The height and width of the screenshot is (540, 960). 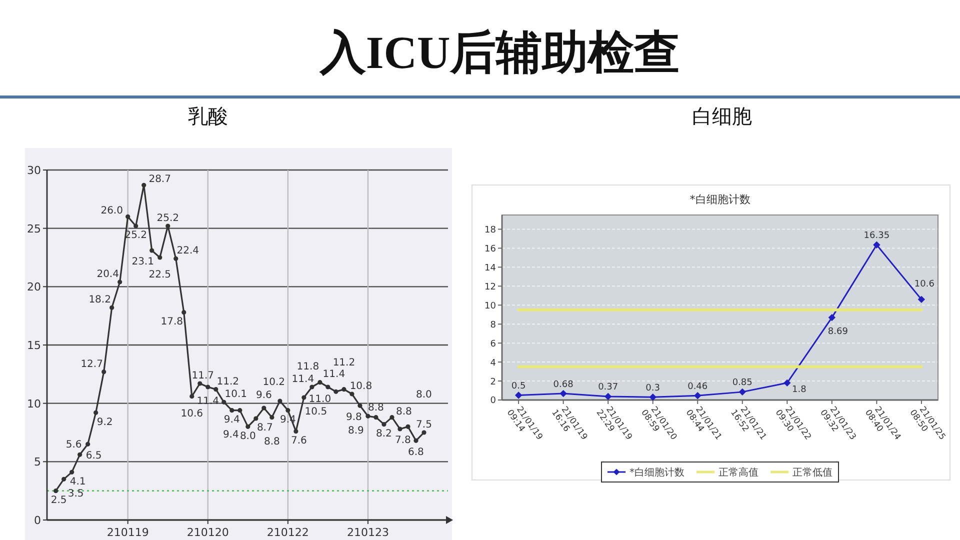 What do you see at coordinates (298, 441) in the screenshot?
I see `data-label: 7.6` at bounding box center [298, 441].